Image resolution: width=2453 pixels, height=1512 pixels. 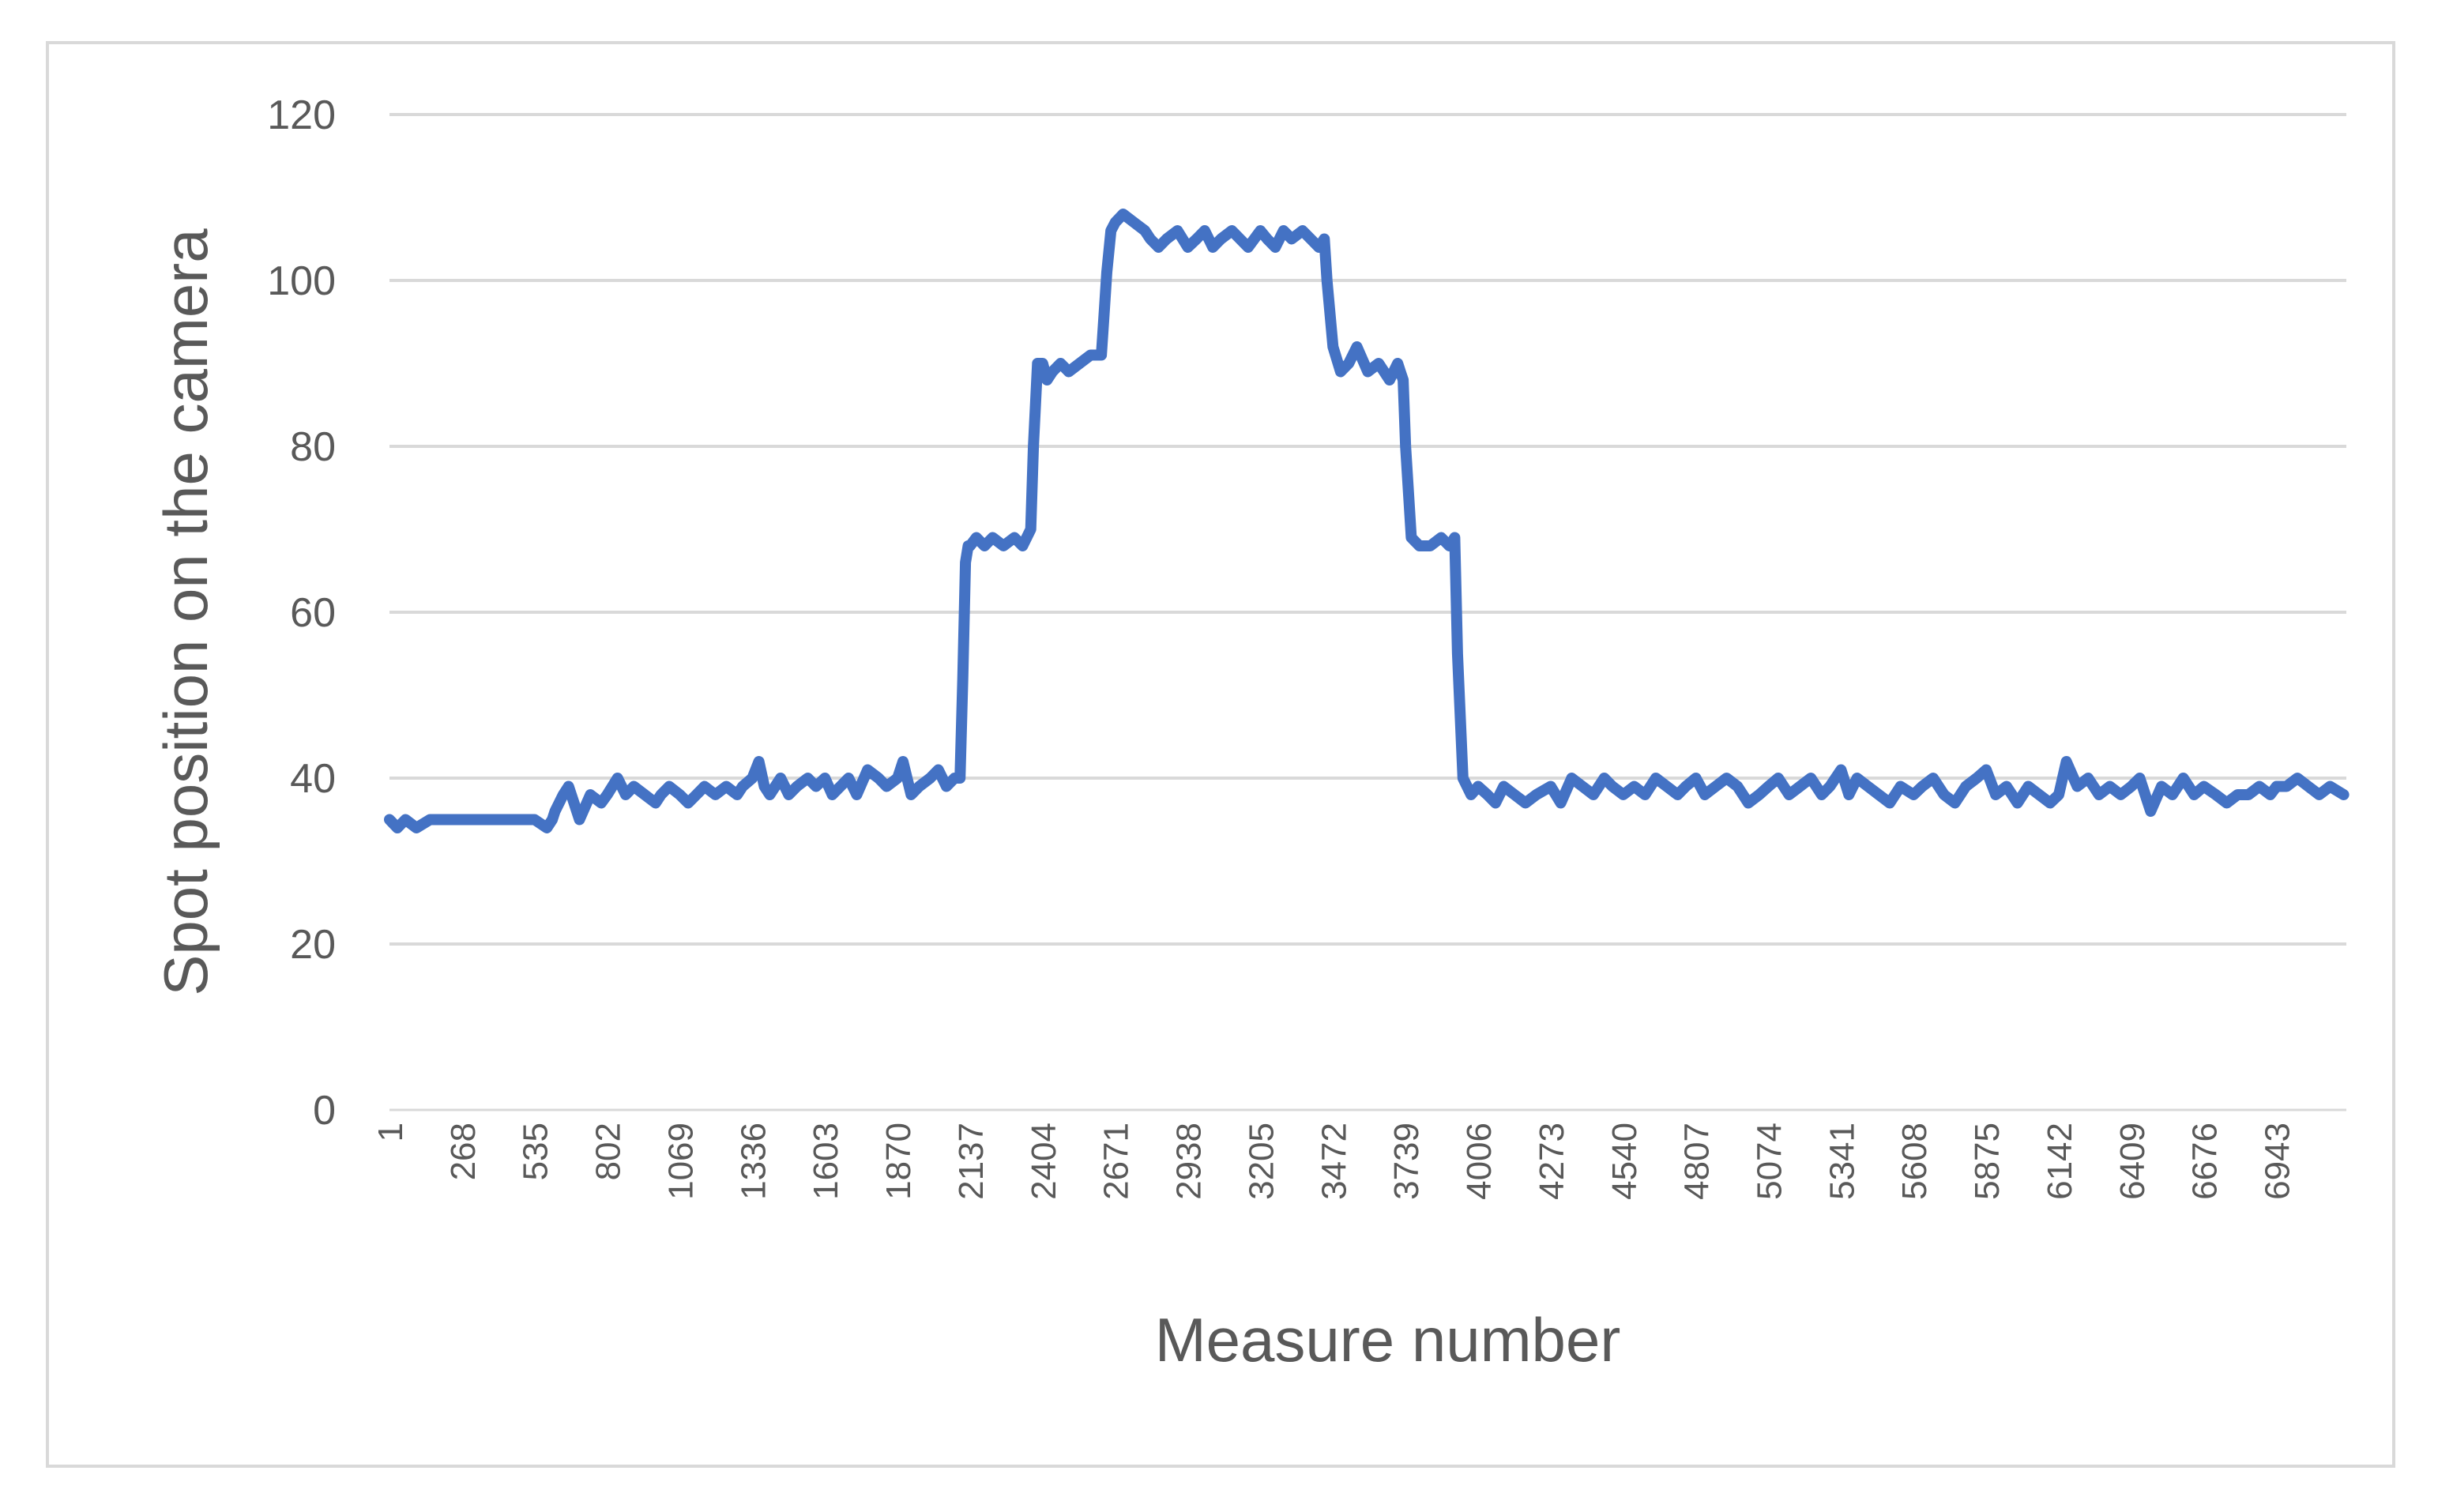 What do you see at coordinates (1698, 1161) in the screenshot?
I see `x-tick-label: 4807` at bounding box center [1698, 1161].